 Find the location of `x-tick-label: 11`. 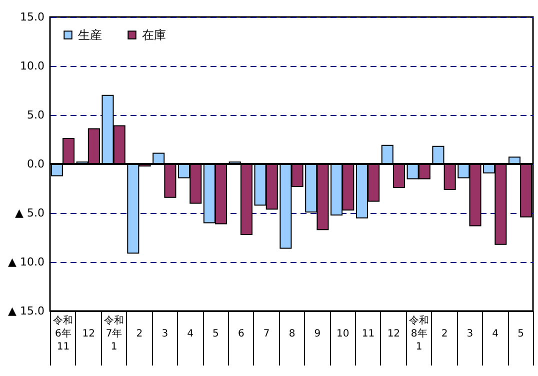

x-tick-label: 11 is located at coordinates (368, 334).